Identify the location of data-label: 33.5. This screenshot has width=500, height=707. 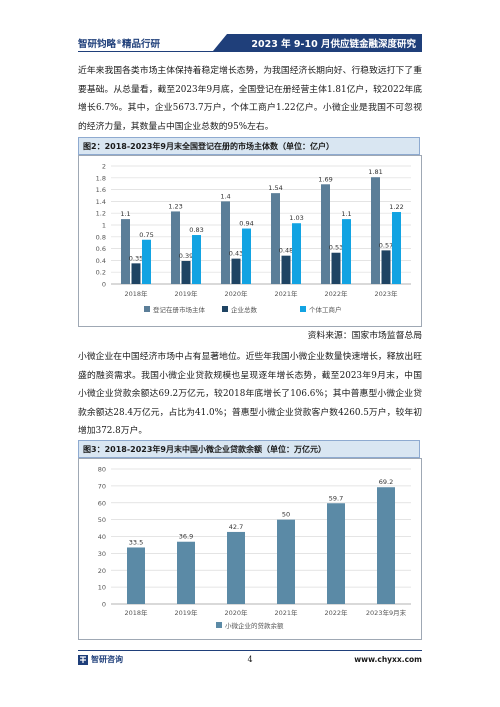
(136, 542).